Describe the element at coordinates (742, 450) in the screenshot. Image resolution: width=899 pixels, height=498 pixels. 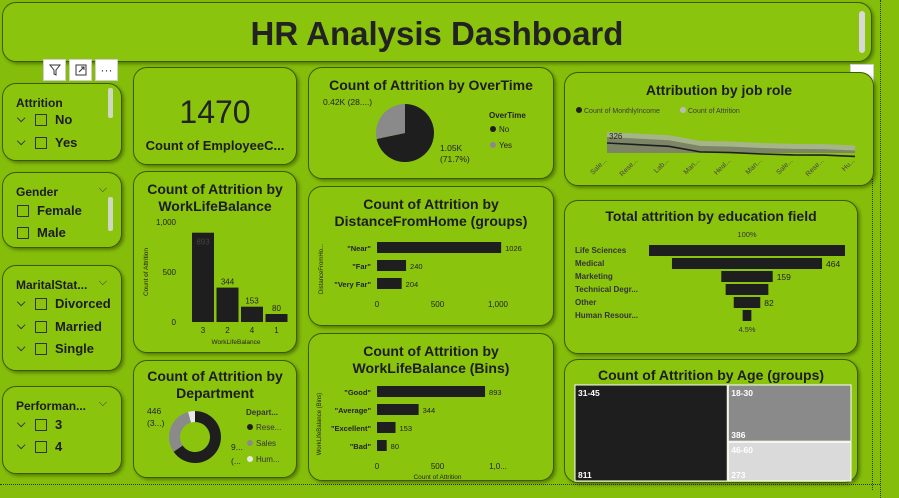
I see `category-label: 46-60` at that location.